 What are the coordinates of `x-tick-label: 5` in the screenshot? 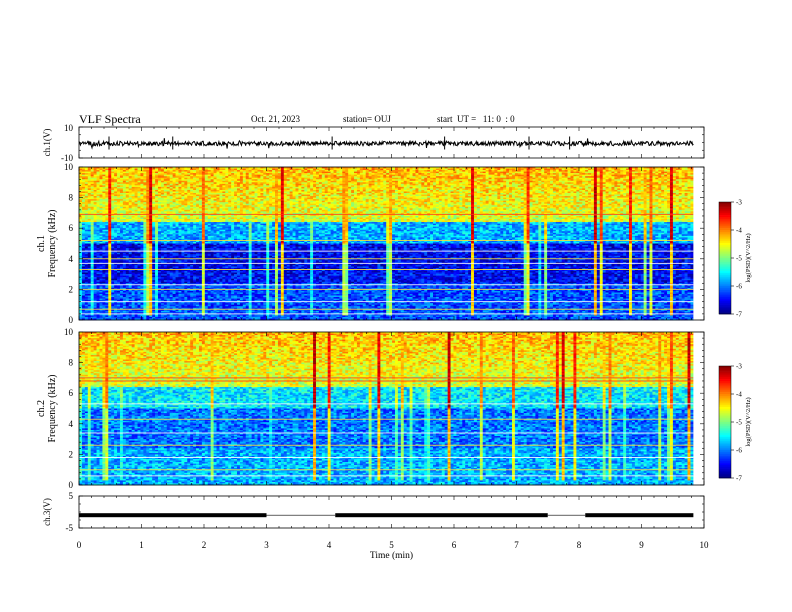 It's located at (391, 545).